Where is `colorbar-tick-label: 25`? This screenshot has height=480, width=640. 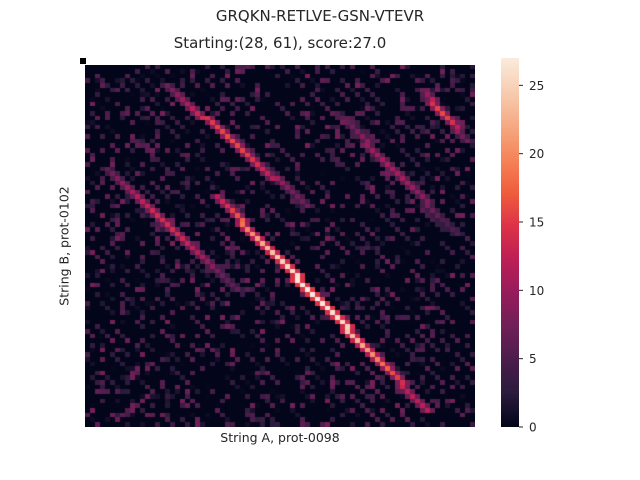 colorbar-tick-label: 25 is located at coordinates (536, 86).